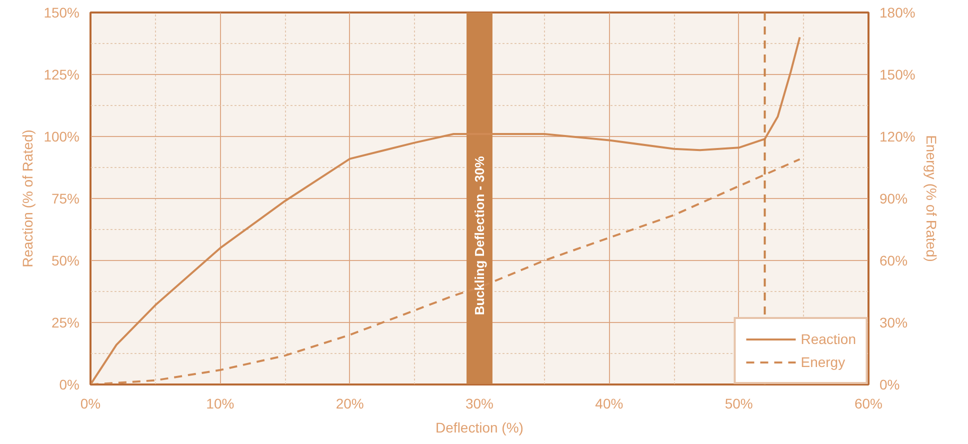 Image resolution: width=968 pixels, height=444 pixels. What do you see at coordinates (738, 404) in the screenshot?
I see `x-tick-label: 50%` at bounding box center [738, 404].